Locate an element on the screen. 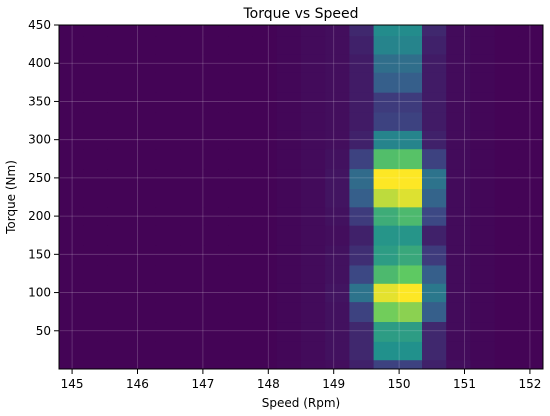  x-tick-label: 149 is located at coordinates (333, 384).